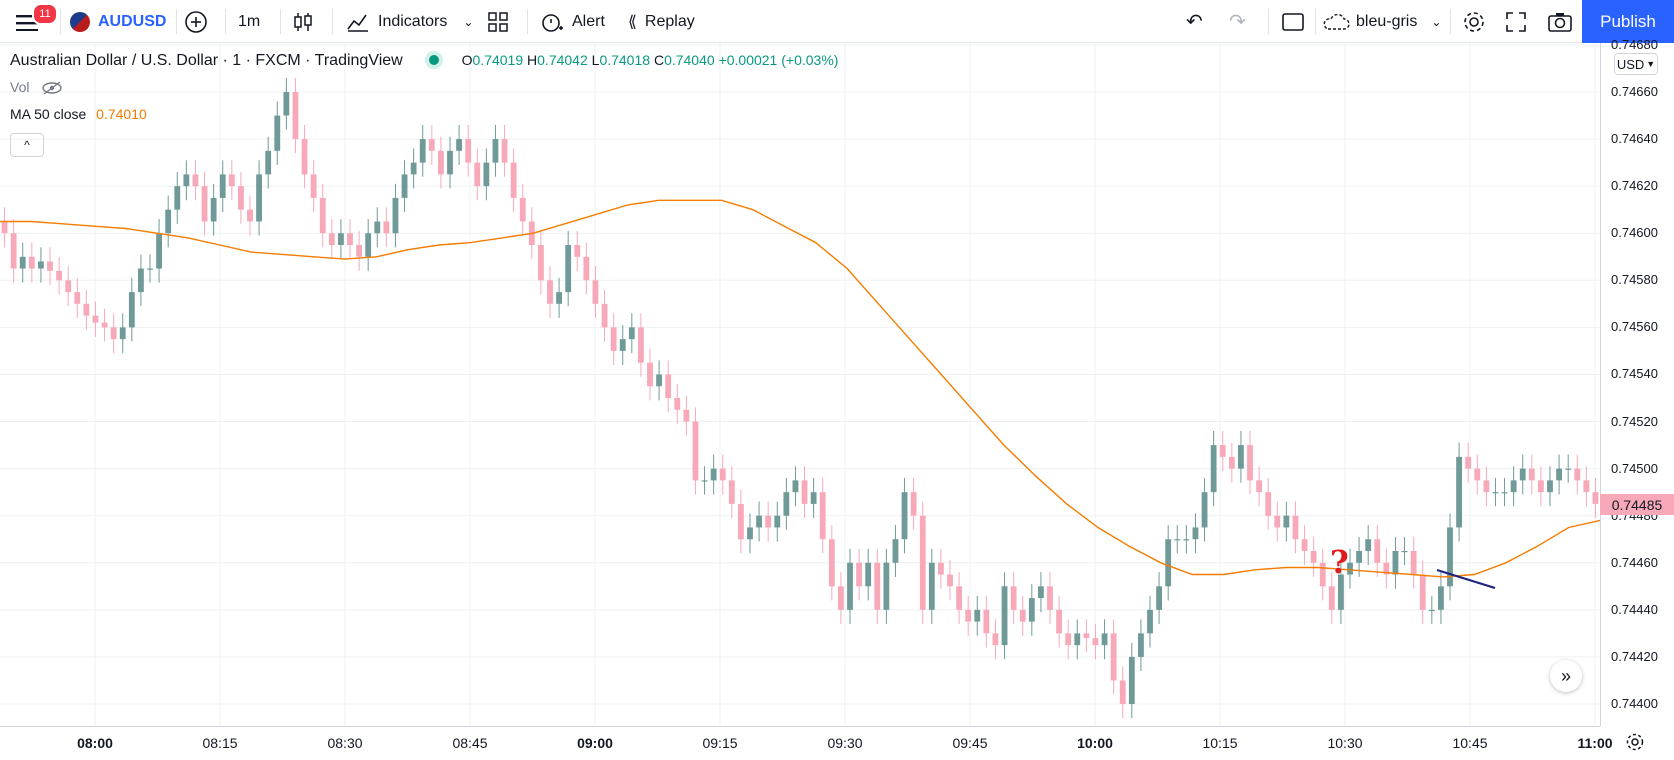 Image resolution: width=1674 pixels, height=760 pixels. Describe the element at coordinates (20, 87) in the screenshot. I see `vol-label: Vol` at that location.